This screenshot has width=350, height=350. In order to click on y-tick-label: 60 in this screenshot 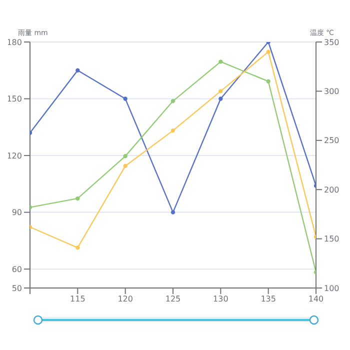, I will do `click(17, 269)`.